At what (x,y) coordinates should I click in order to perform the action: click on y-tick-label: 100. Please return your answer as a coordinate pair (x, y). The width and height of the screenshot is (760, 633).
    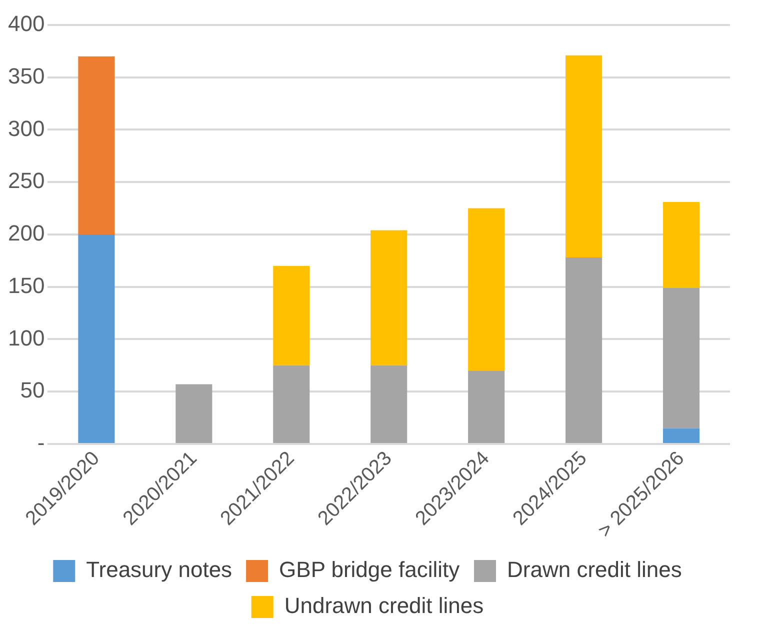
    Looking at the image, I should click on (26, 337).